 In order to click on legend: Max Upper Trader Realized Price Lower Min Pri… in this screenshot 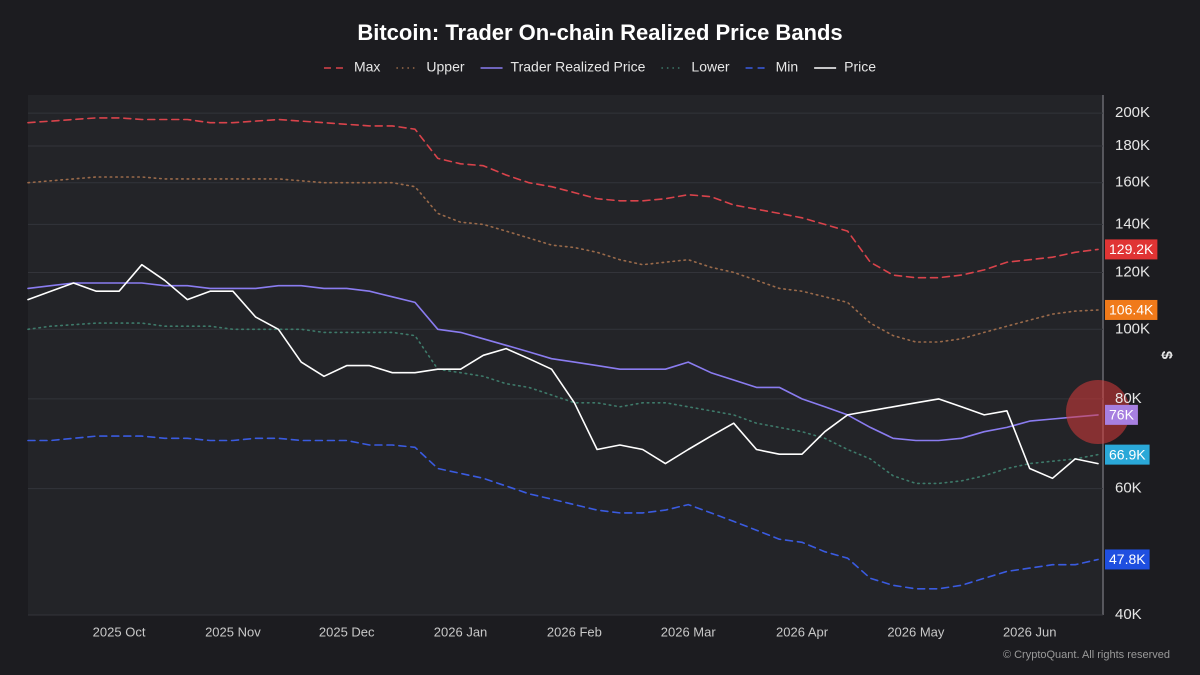, I will do `click(599, 67)`.